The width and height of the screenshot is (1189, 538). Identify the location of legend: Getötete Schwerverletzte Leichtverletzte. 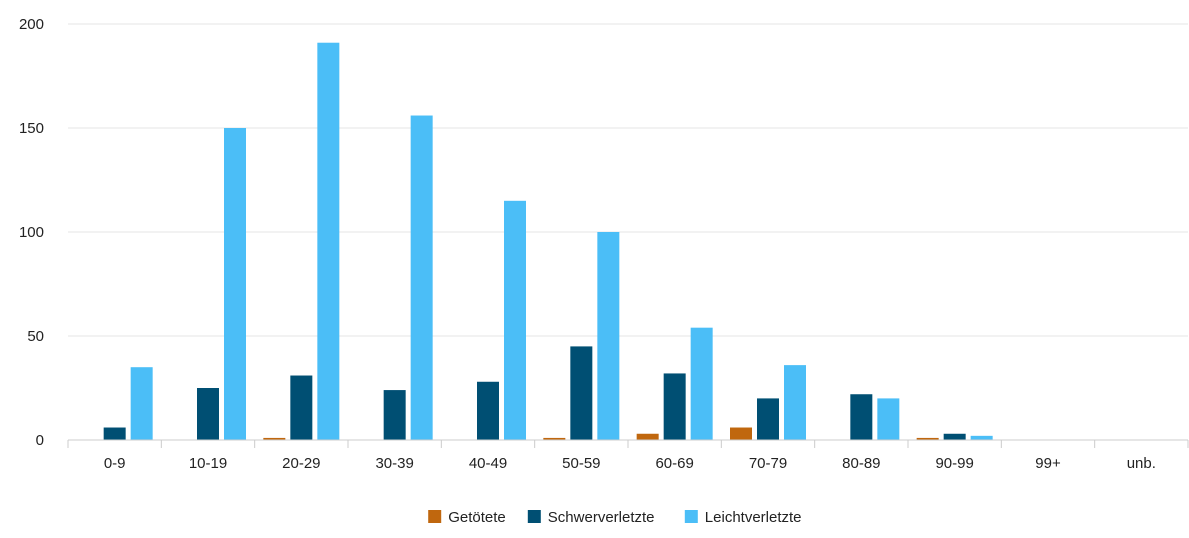
(615, 517).